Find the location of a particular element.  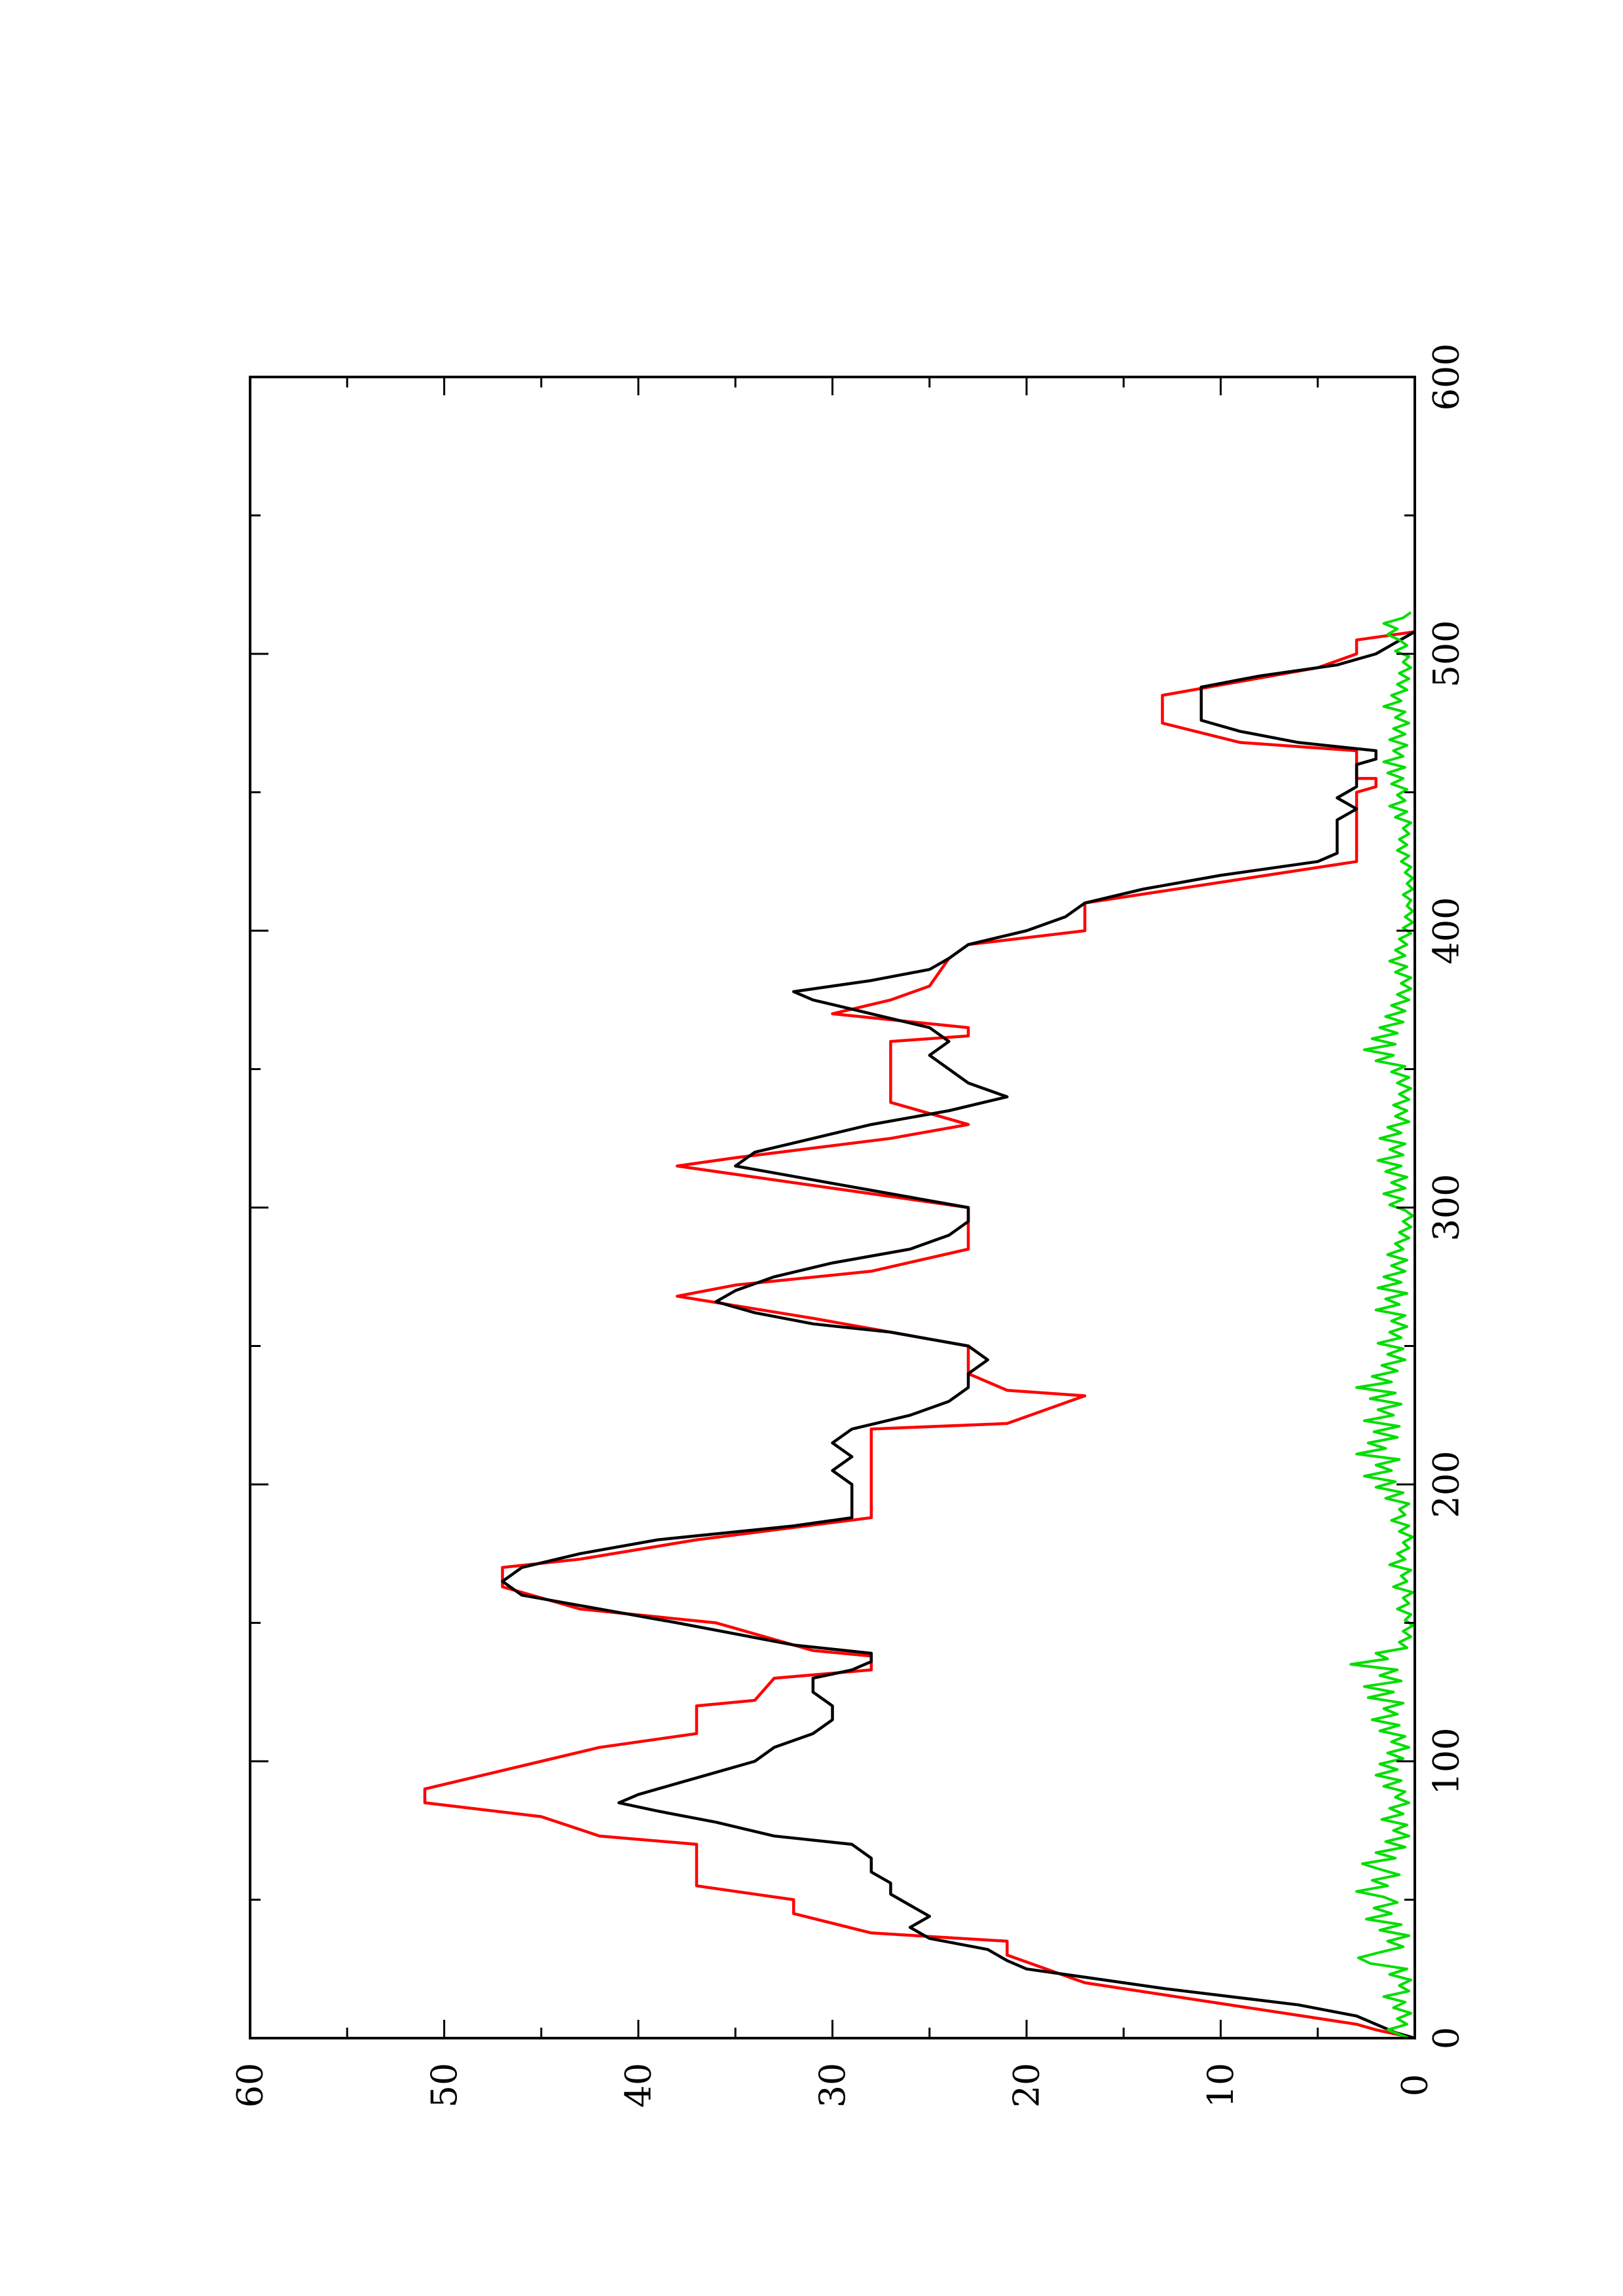

y-tick-label: 10 is located at coordinates (1220, 2085).